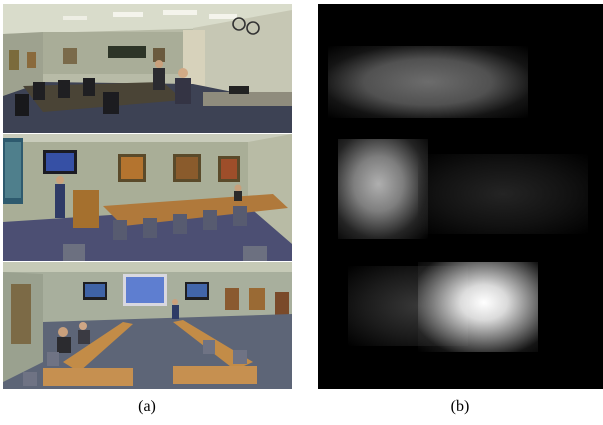 This screenshot has width=603, height=425. I want to click on heatmap-blob-bottom-bright, so click(478, 307).